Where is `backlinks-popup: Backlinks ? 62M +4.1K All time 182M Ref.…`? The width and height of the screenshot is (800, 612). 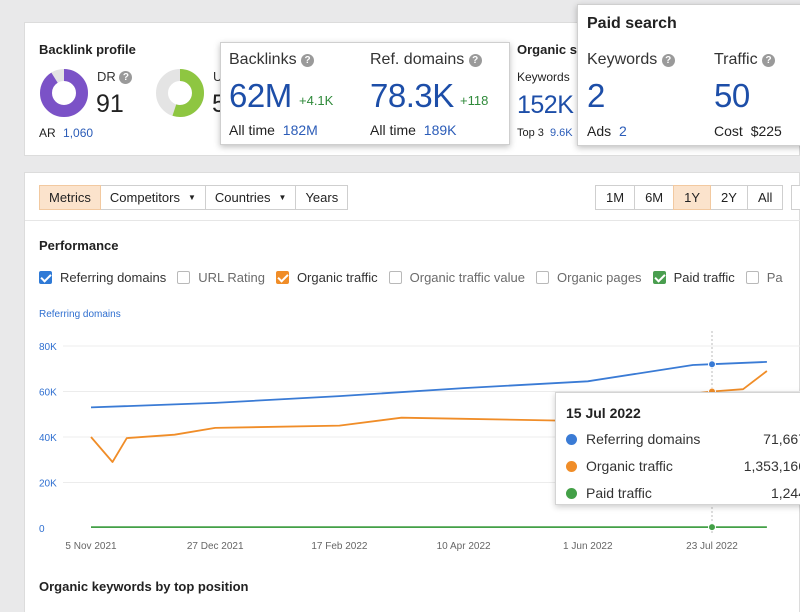
backlinks-popup: Backlinks ? 62M +4.1K All time 182M Ref.… is located at coordinates (365, 93).